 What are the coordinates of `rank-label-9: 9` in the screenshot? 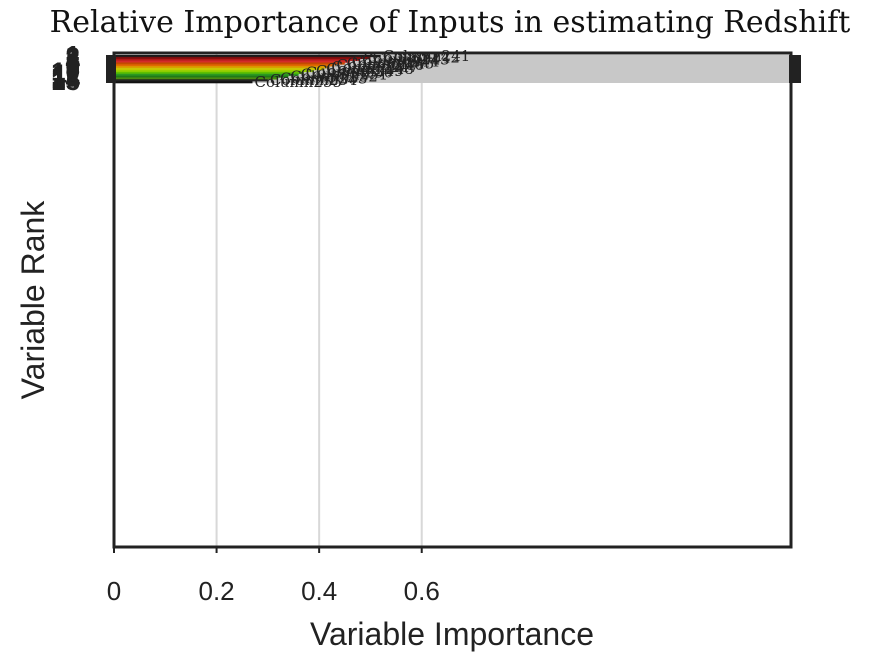 It's located at (73, 70).